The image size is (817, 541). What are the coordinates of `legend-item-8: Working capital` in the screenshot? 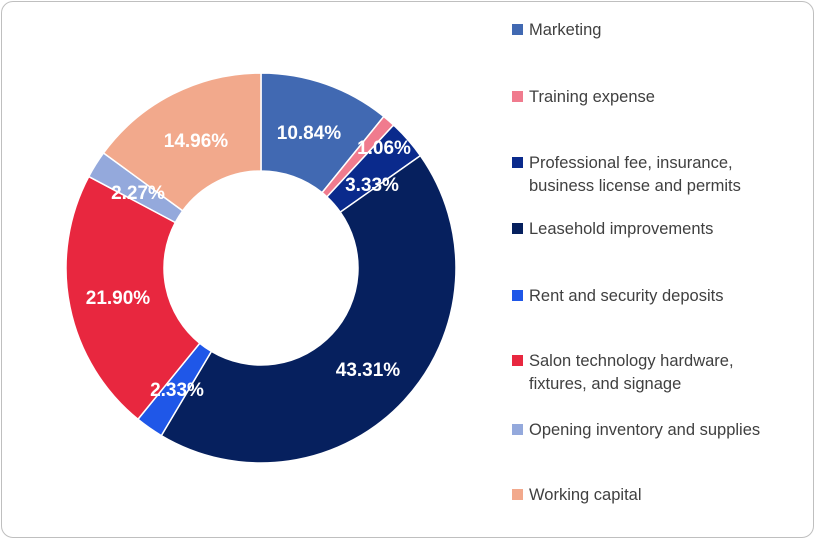 It's located at (577, 495).